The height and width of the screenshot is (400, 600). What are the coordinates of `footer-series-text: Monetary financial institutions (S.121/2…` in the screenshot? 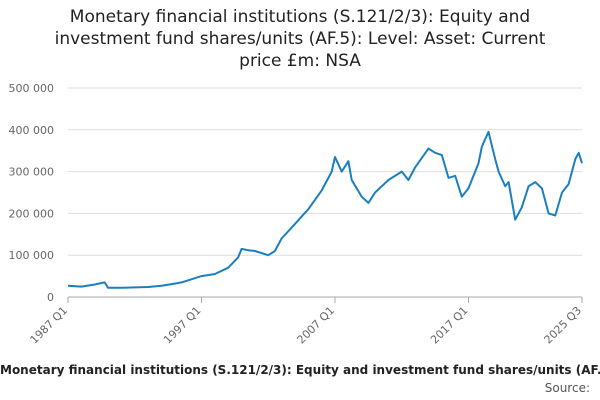 It's located at (300, 370).